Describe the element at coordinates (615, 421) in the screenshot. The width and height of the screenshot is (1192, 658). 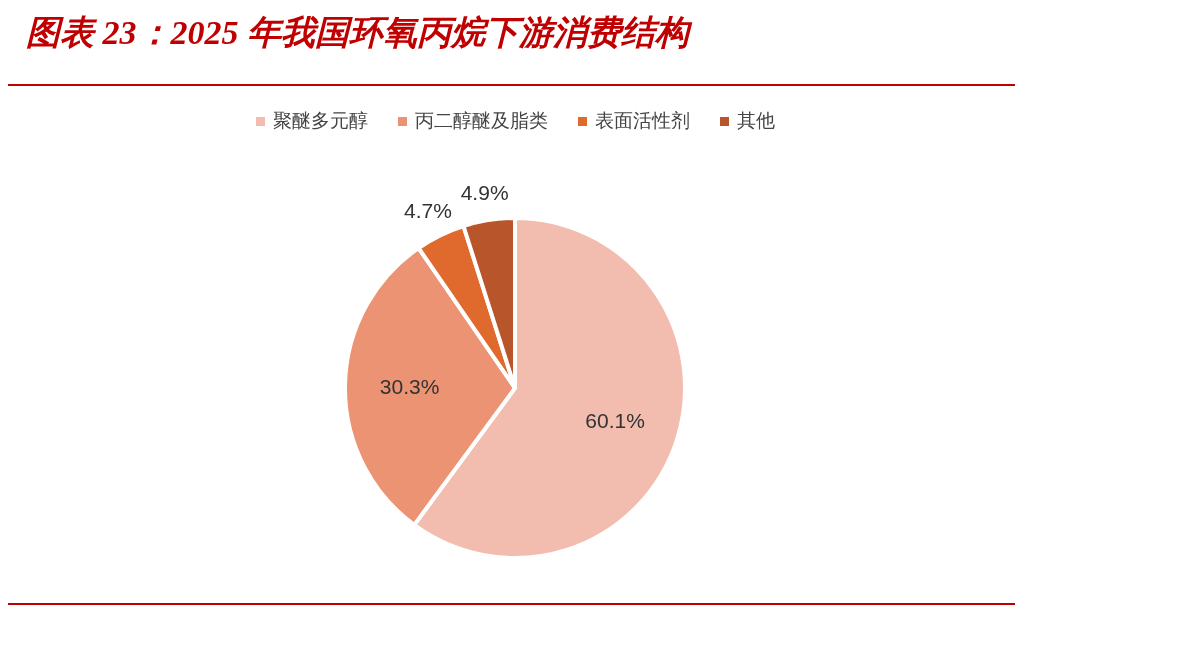
I see `data-label: 60.1%` at that location.